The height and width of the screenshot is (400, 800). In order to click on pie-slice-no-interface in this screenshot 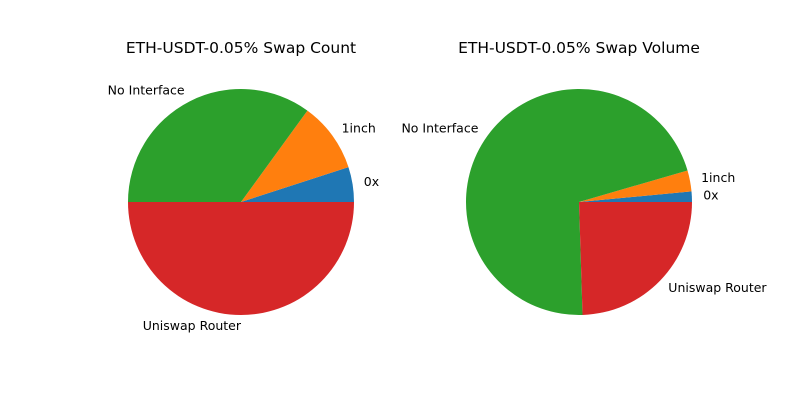, I will do `click(218, 145)`.